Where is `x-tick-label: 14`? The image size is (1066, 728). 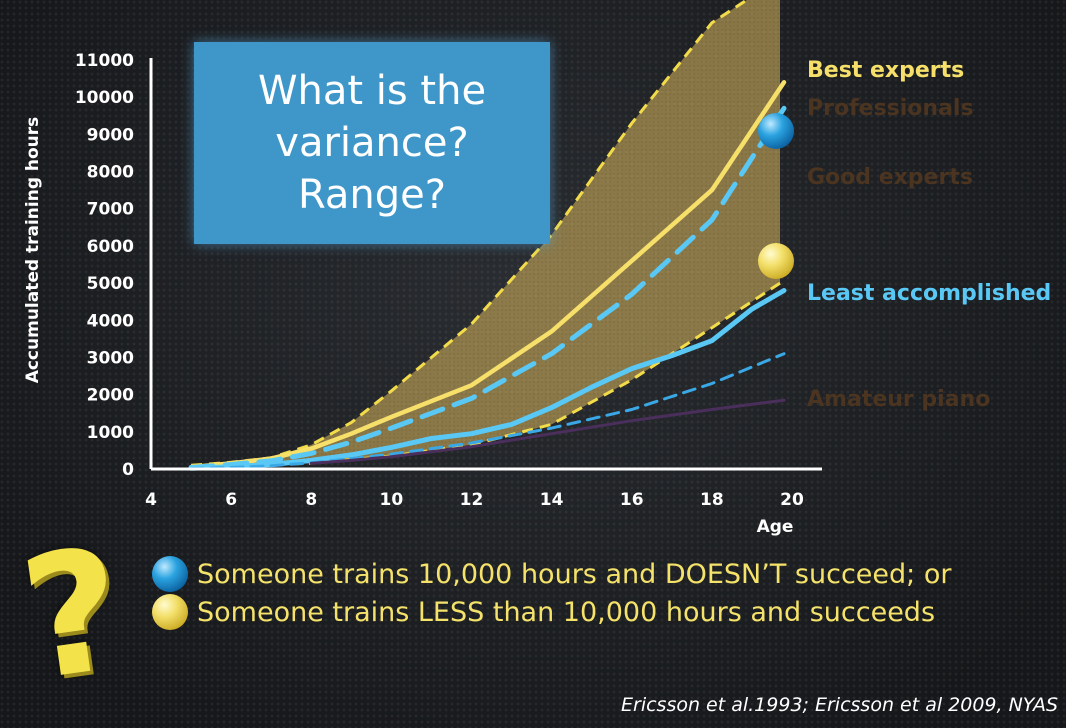
x-tick-label: 14 is located at coordinates (552, 500).